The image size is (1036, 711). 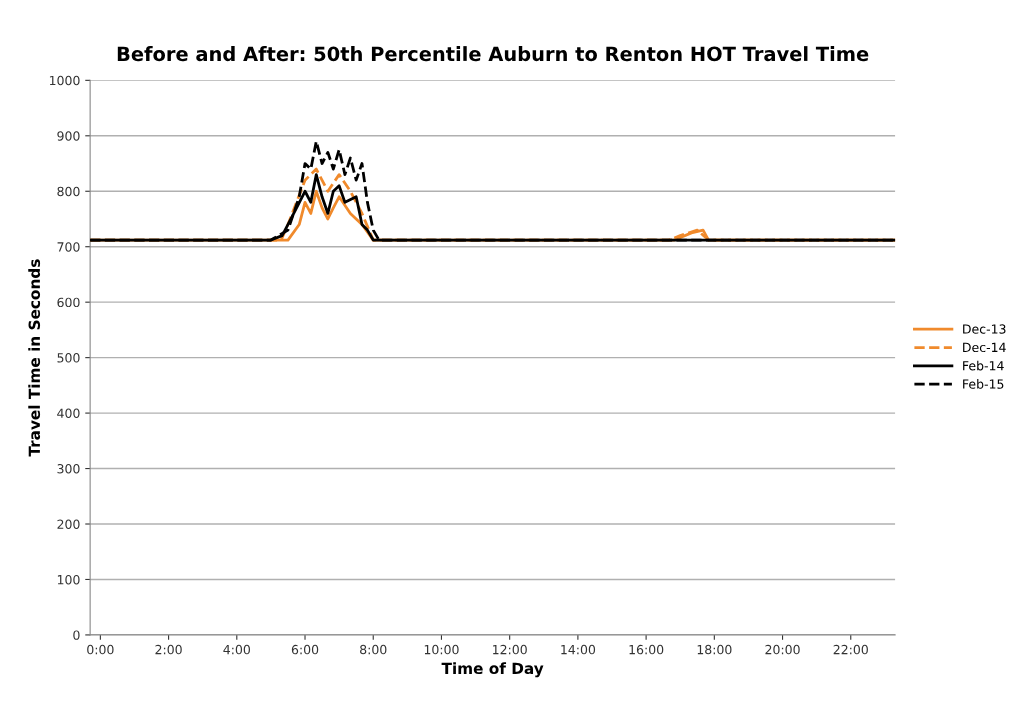 What do you see at coordinates (373, 649) in the screenshot?
I see `x-tick-label: 8:00` at bounding box center [373, 649].